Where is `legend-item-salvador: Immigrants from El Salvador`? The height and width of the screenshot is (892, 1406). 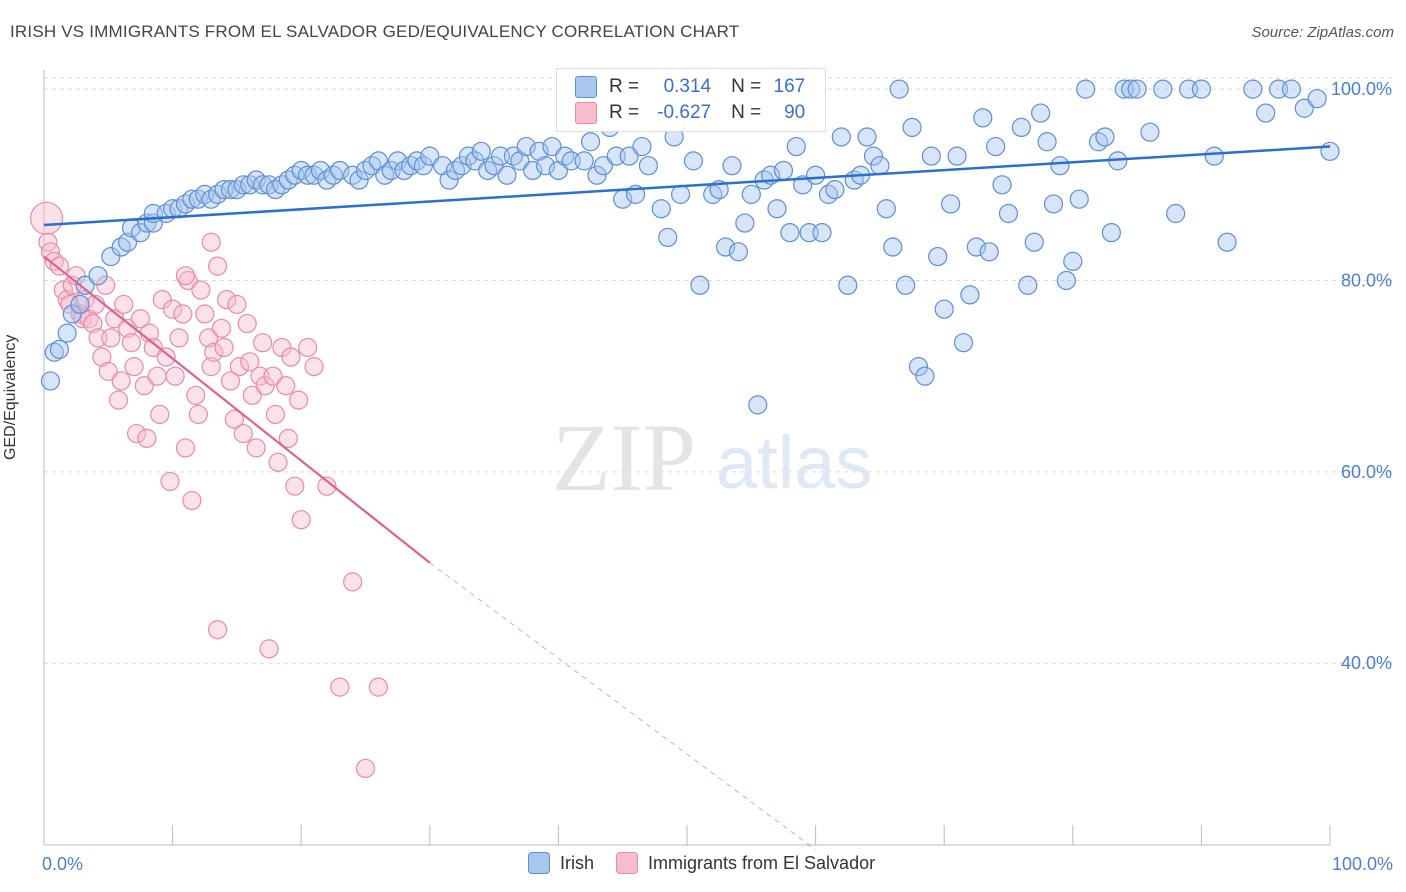
legend-item-salvador: Immigrants from El Salvador is located at coordinates (745, 863).